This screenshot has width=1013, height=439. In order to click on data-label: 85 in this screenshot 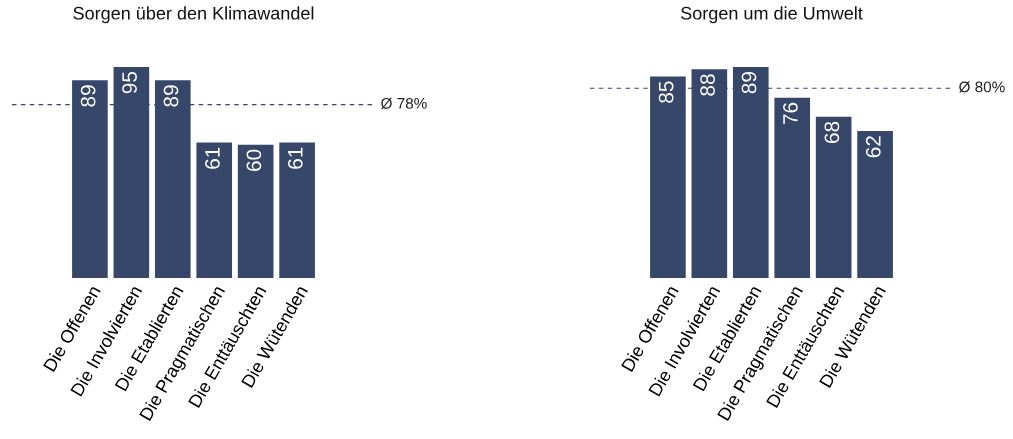, I will do `click(666, 92)`.